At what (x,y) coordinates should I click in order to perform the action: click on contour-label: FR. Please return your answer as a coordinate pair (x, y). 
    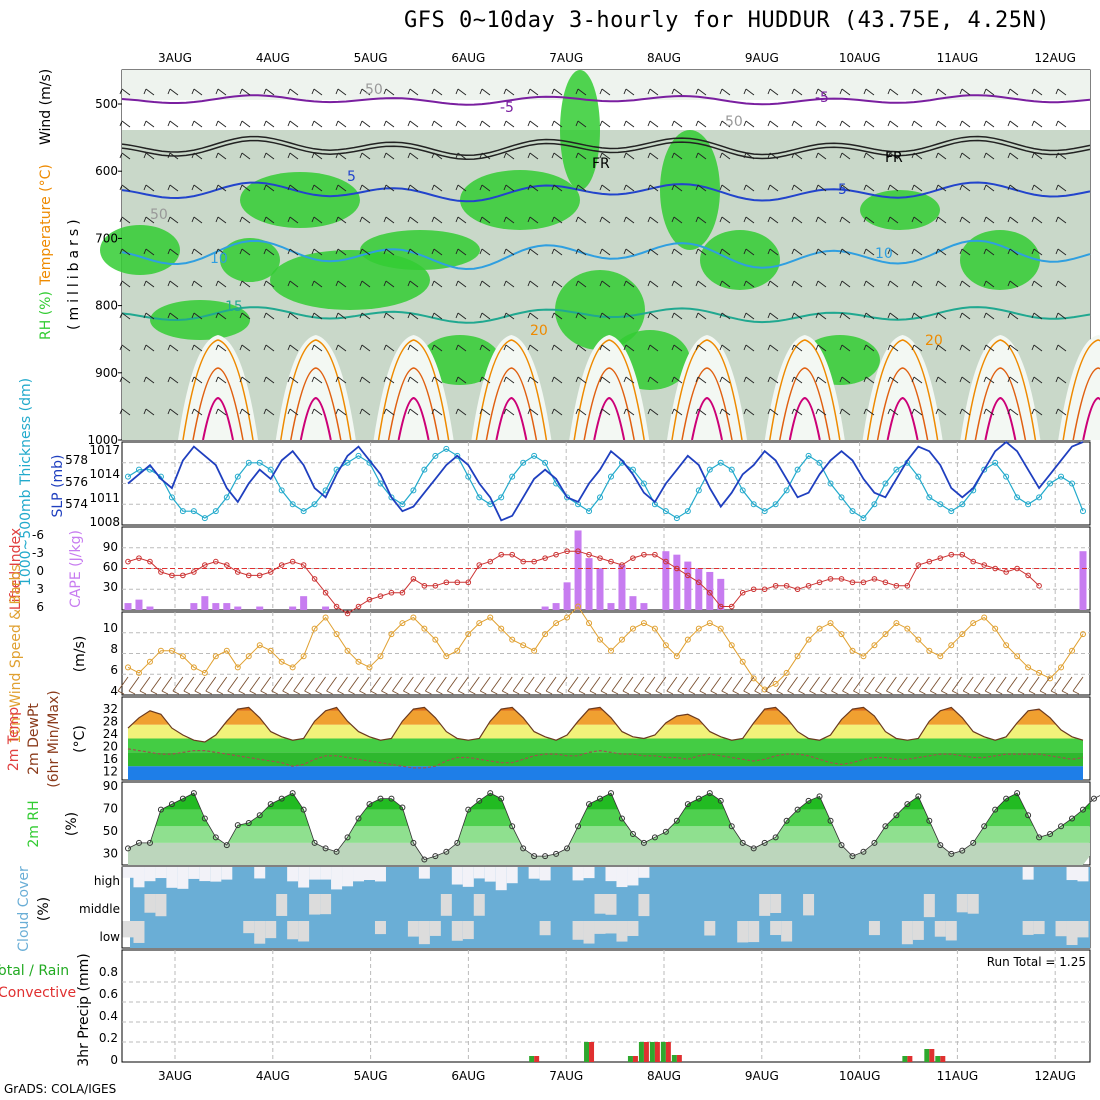
    Looking at the image, I should click on (601, 164).